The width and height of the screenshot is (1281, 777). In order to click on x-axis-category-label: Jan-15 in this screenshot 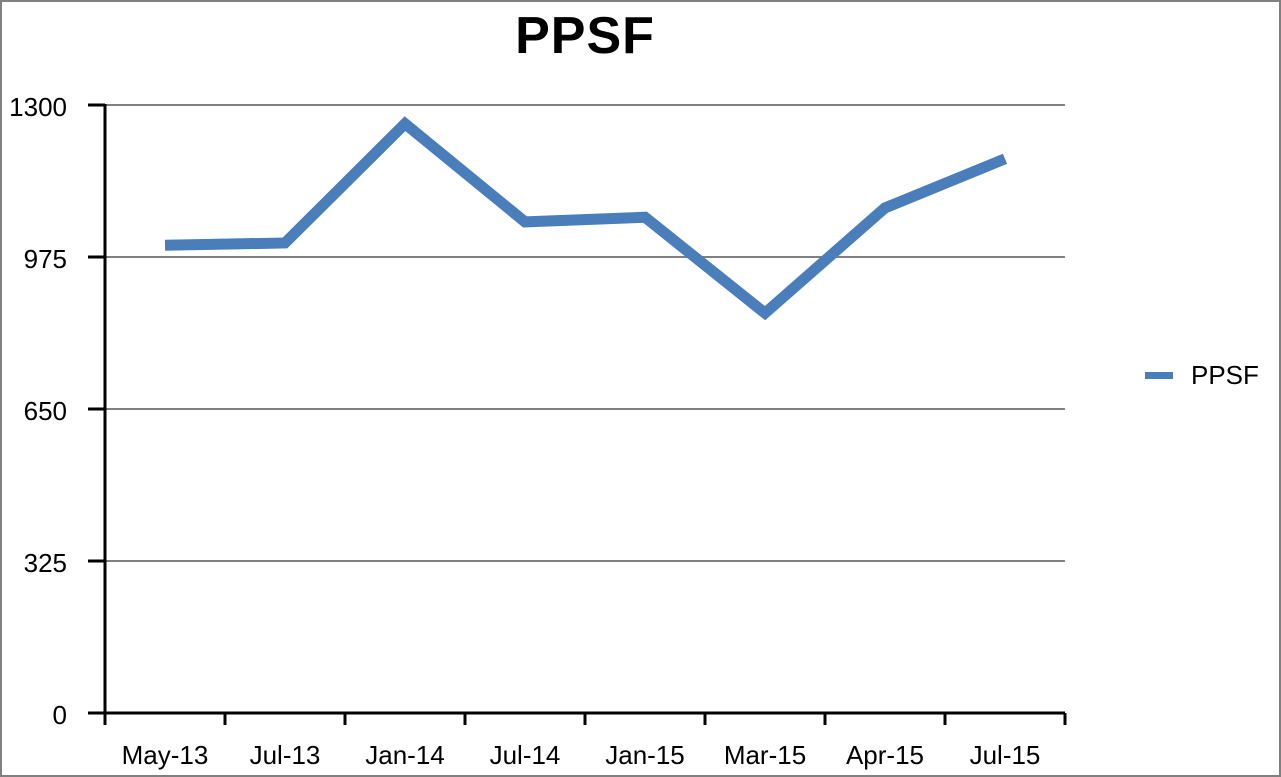, I will do `click(645, 755)`.